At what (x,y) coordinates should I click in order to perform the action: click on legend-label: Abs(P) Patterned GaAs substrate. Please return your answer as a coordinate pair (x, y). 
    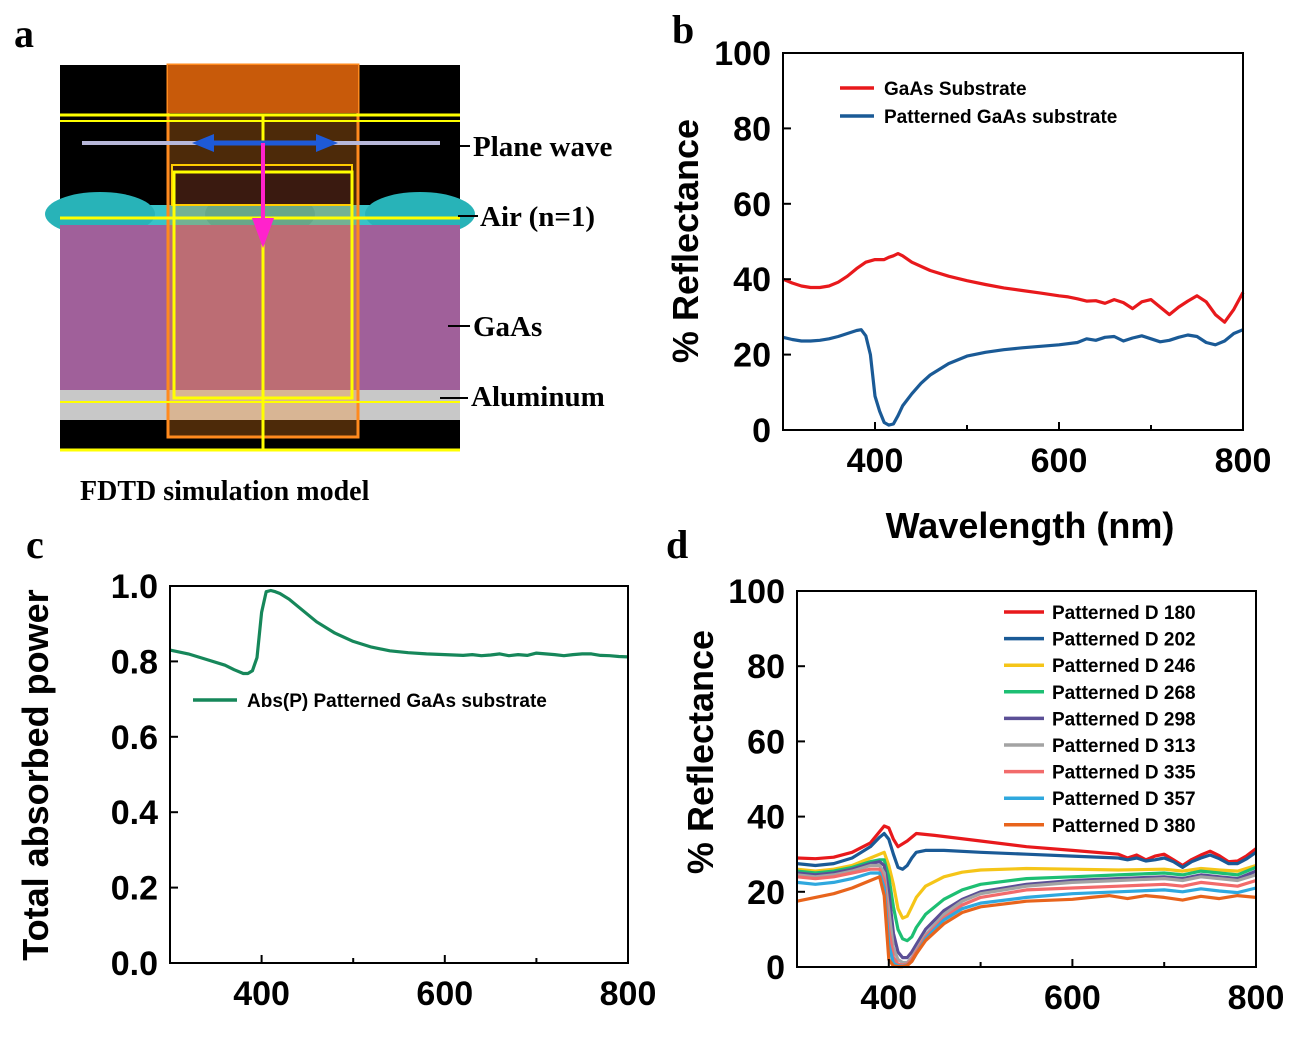
    Looking at the image, I should click on (397, 701).